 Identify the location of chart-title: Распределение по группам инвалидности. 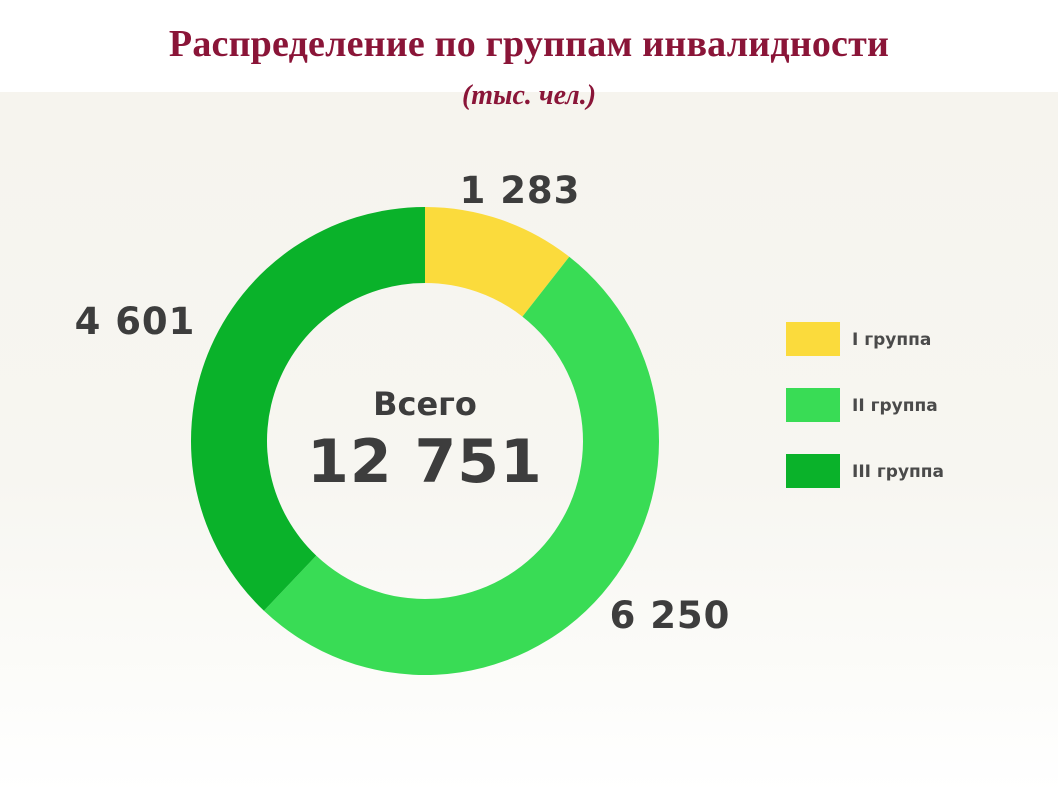
(529, 44).